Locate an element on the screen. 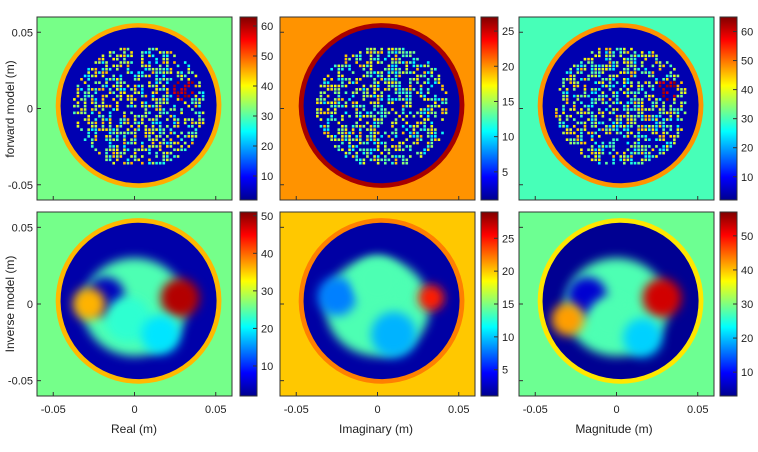 The height and width of the screenshot is (452, 758). column-labels: Real (m) Imaginary (m) Magnitude (m) is located at coordinates (382, 429).